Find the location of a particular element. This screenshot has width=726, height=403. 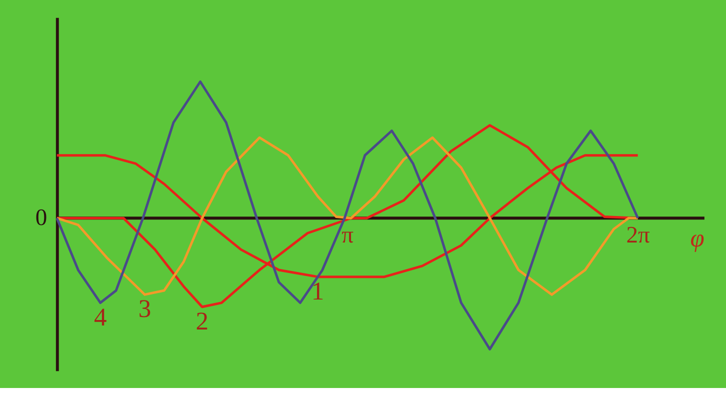

text: 0 is located at coordinates (41, 218).